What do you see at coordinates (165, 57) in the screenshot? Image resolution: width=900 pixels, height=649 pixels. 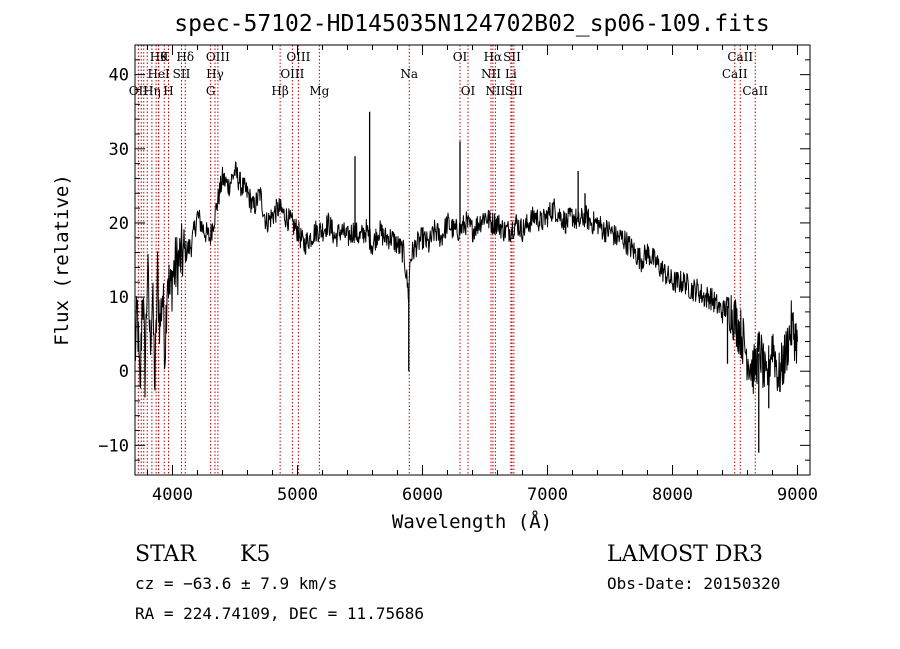 I see `line-marker-label: K` at bounding box center [165, 57].